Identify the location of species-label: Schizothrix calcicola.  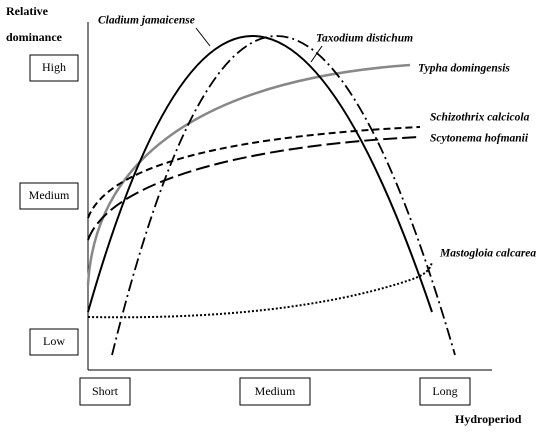
(480, 118).